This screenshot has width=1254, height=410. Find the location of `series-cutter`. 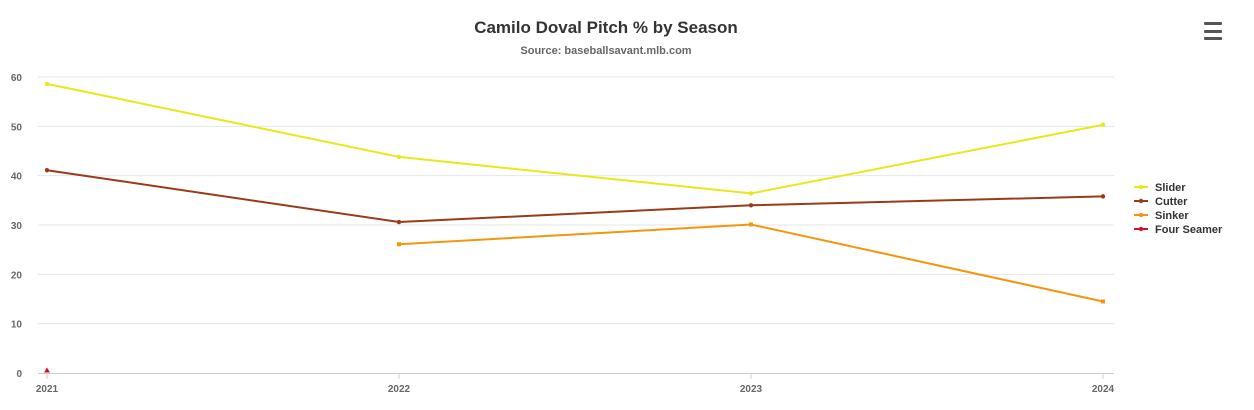

series-cutter is located at coordinates (575, 196).